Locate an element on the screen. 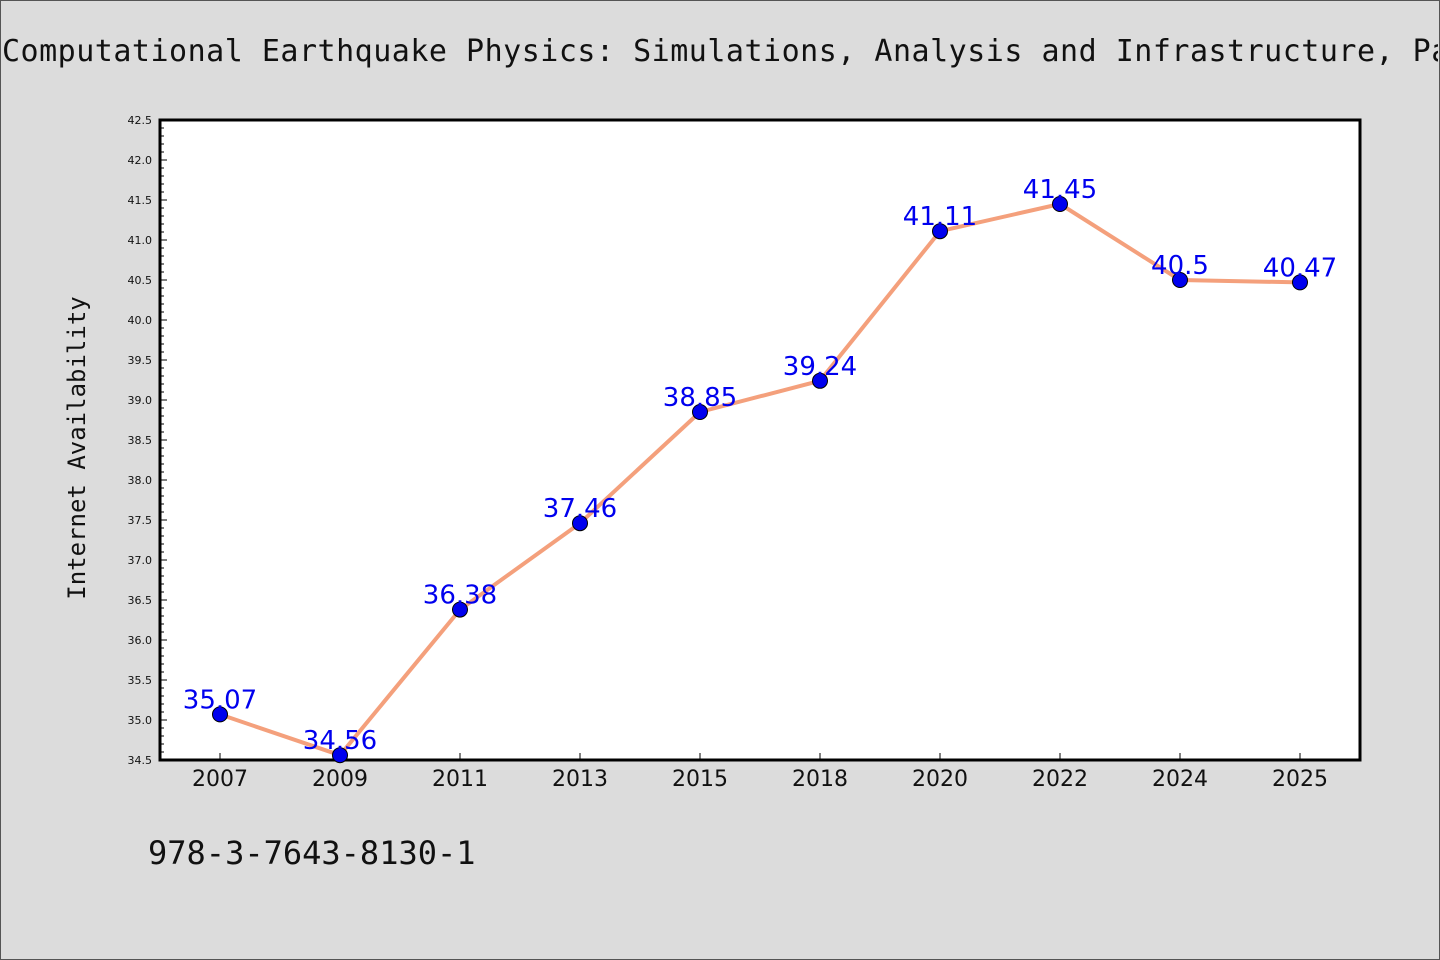 The width and height of the screenshot is (1440, 960). y-tick-label: 38.0 is located at coordinates (140, 480).